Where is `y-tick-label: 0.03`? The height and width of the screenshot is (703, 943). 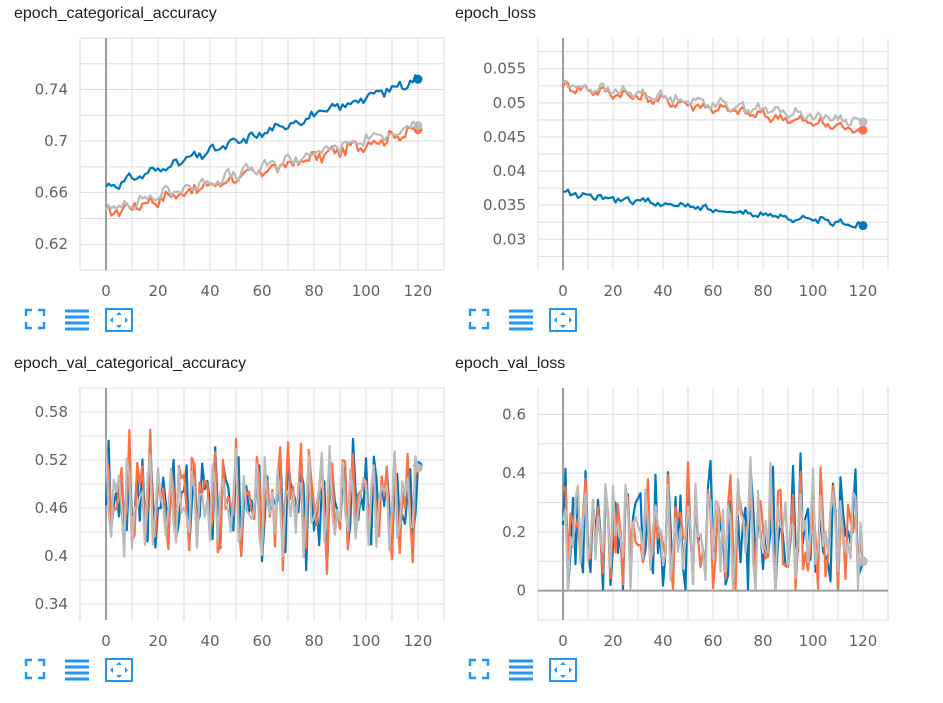 y-tick-label: 0.03 is located at coordinates (509, 239).